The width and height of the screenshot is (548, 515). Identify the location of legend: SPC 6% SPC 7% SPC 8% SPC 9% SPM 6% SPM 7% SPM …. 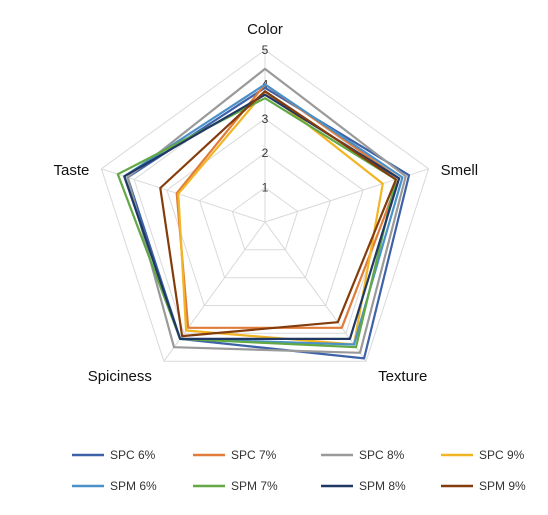
(299, 470).